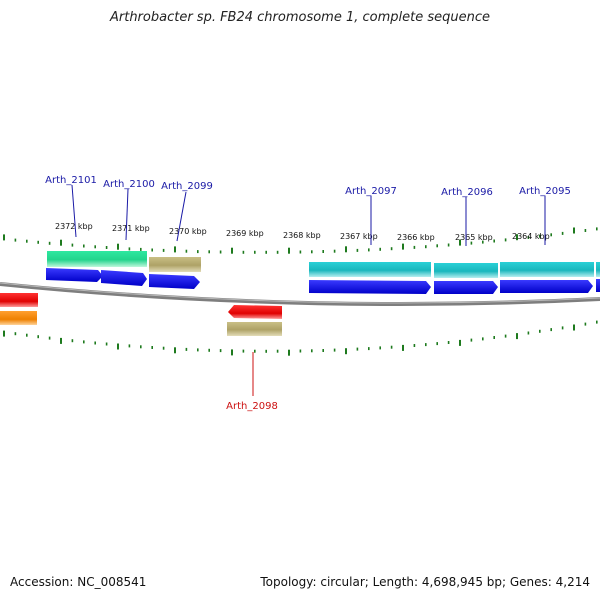 The image size is (600, 600). I want to click on scale-label: 2368 kbp, so click(302, 235).